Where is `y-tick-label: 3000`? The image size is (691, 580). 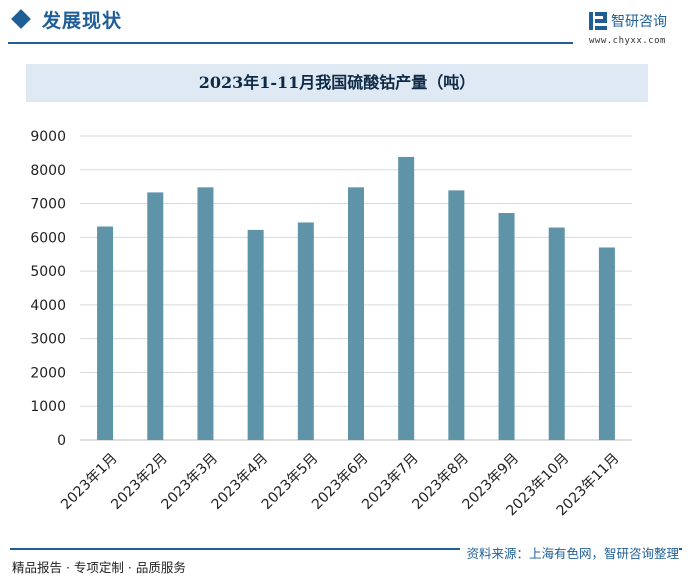 y-tick-label: 3000 is located at coordinates (48, 340).